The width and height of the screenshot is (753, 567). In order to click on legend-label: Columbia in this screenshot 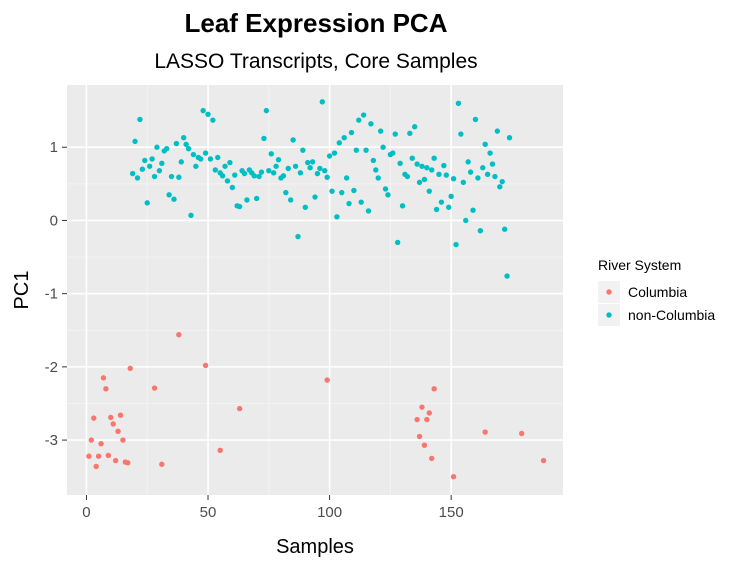, I will do `click(657, 292)`.